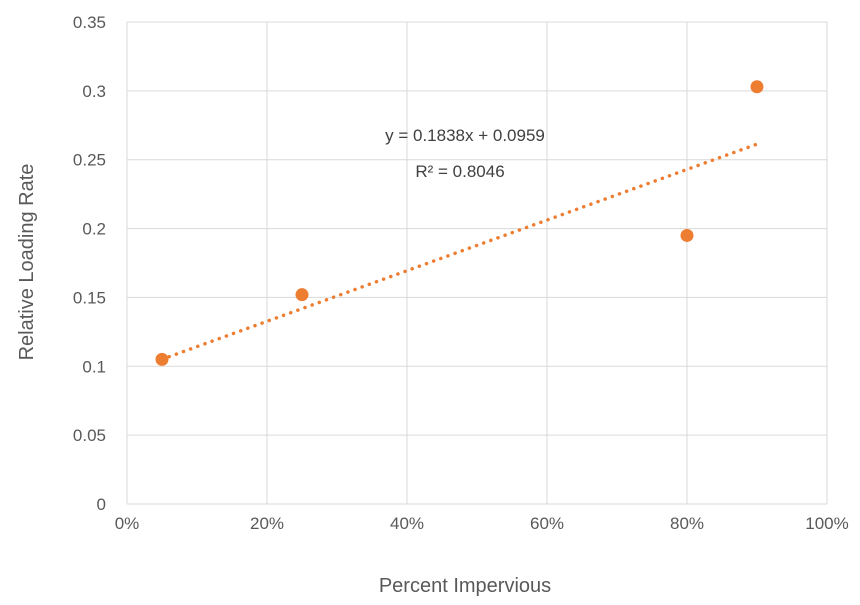  What do you see at coordinates (94, 229) in the screenshot?
I see `y-tick-label: 0.2` at bounding box center [94, 229].